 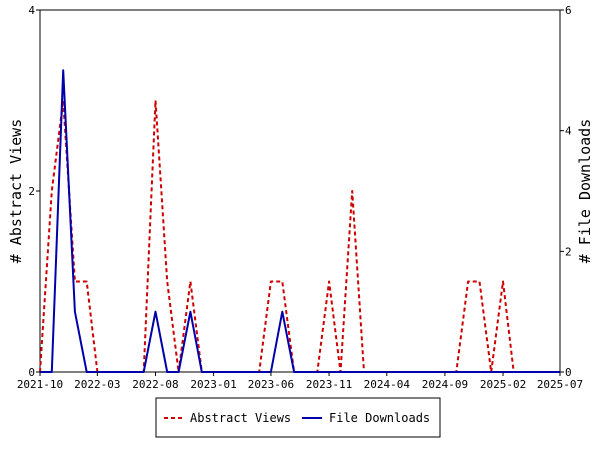 I want to click on legend-box, so click(x=298, y=417).